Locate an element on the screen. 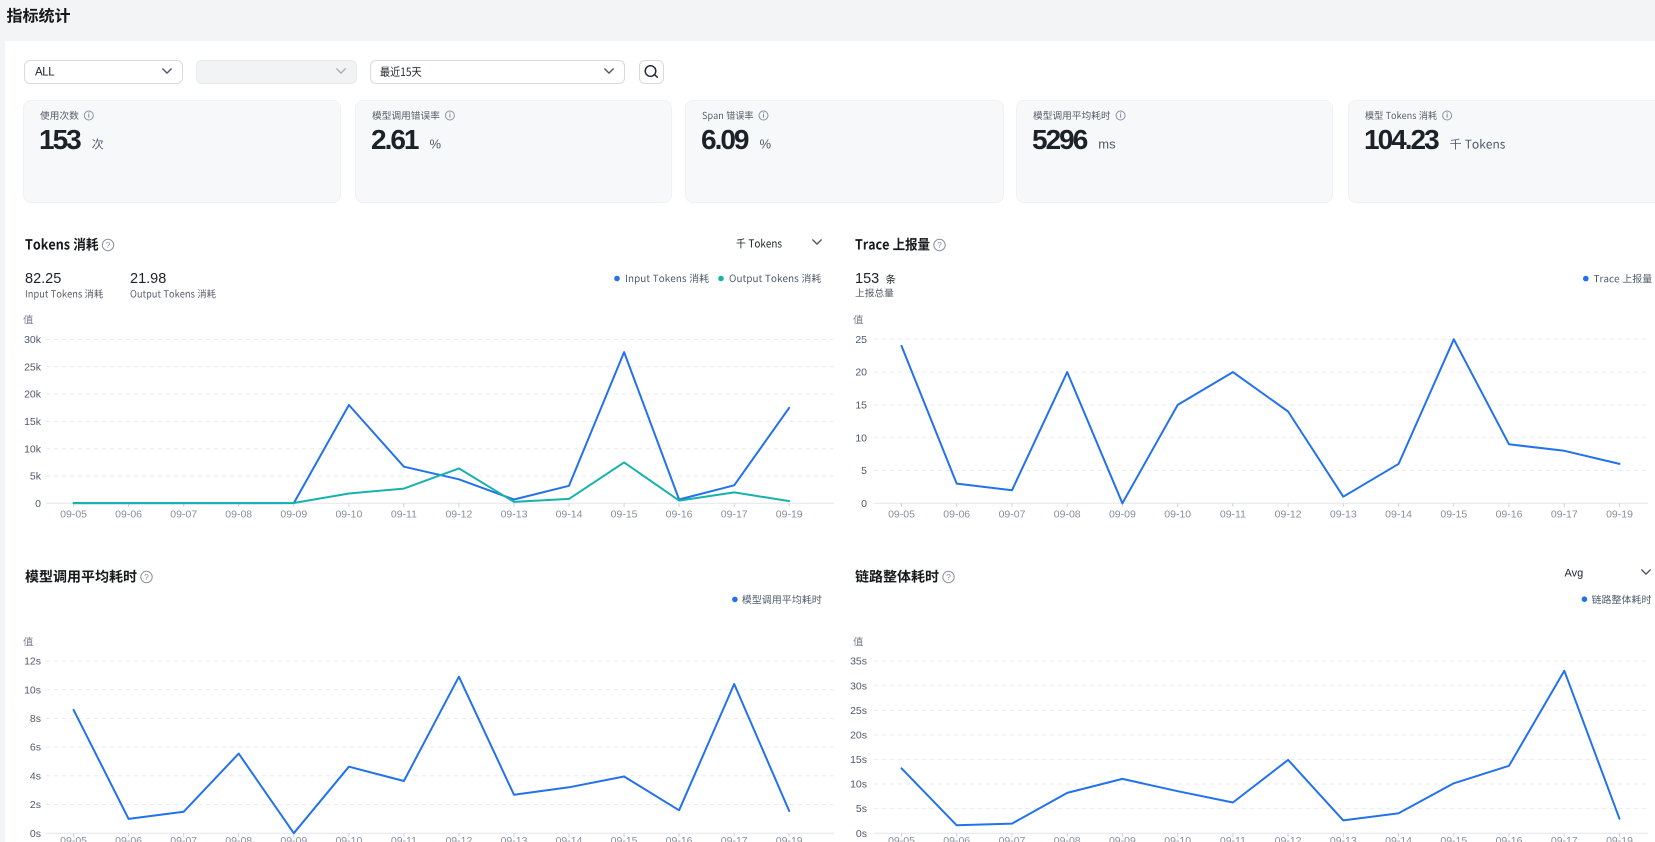 The image size is (1655, 842). svg-text: 5k is located at coordinates (36, 477).